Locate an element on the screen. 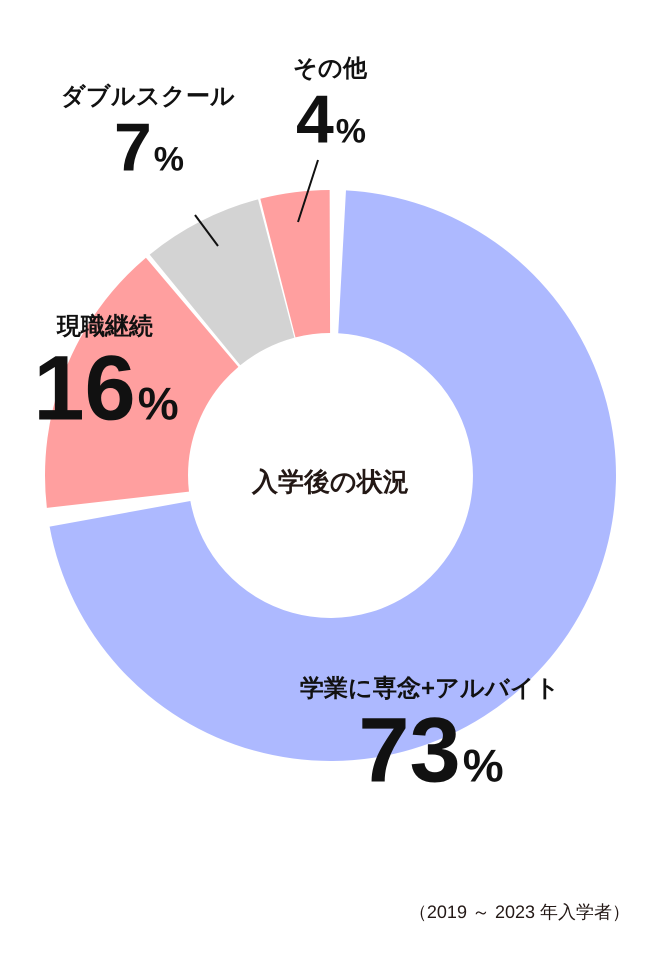  slice-label: その他 is located at coordinates (330, 68).